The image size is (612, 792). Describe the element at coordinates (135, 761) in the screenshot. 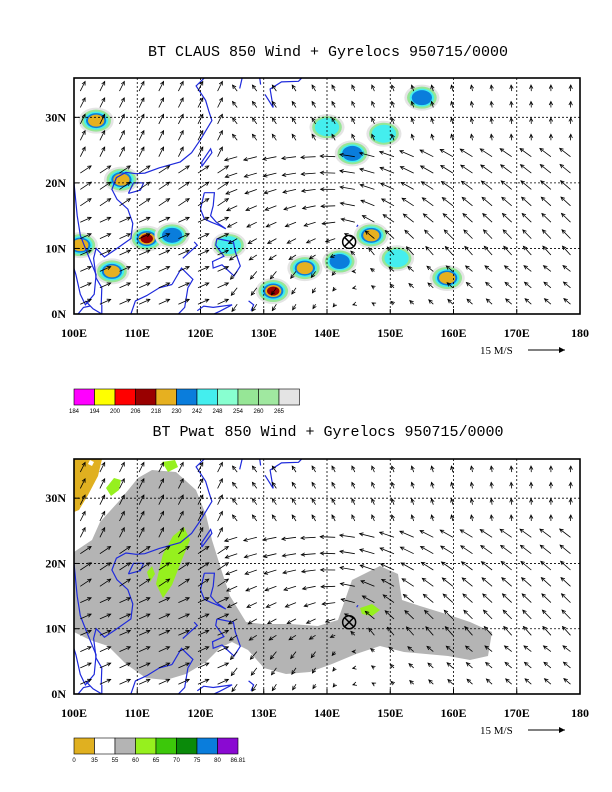

I see `colorbar-label: 60` at that location.